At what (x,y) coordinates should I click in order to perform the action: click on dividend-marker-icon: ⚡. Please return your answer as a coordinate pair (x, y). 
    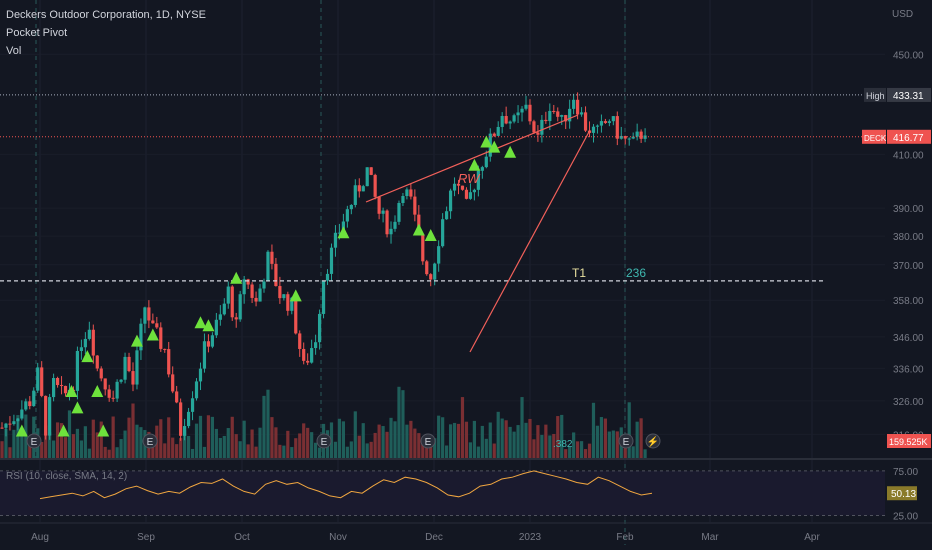
    Looking at the image, I should click on (653, 441).